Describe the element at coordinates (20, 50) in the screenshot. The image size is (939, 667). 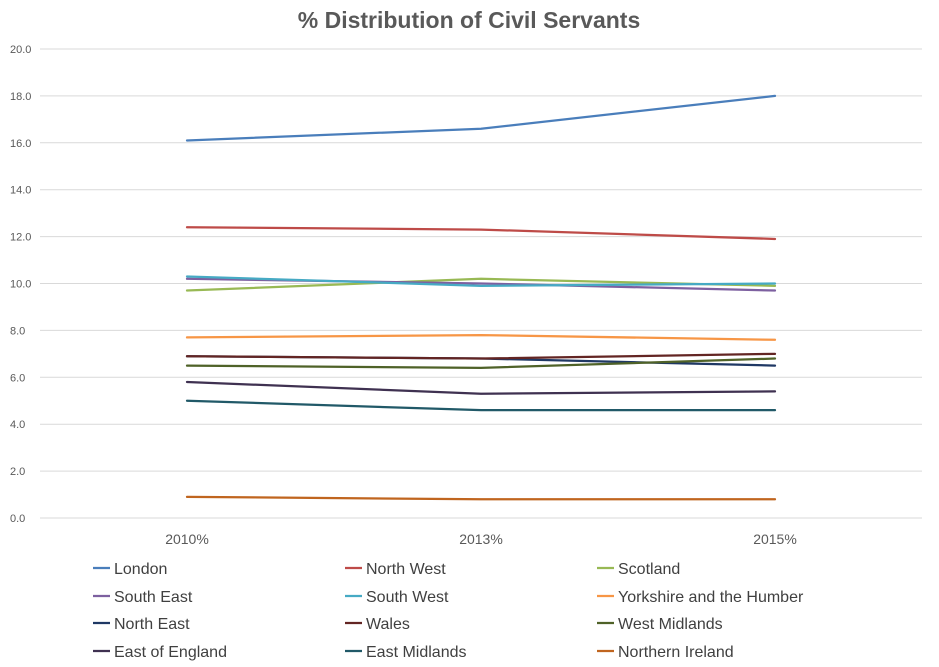
I see `y-tick-label: 20.0` at that location.